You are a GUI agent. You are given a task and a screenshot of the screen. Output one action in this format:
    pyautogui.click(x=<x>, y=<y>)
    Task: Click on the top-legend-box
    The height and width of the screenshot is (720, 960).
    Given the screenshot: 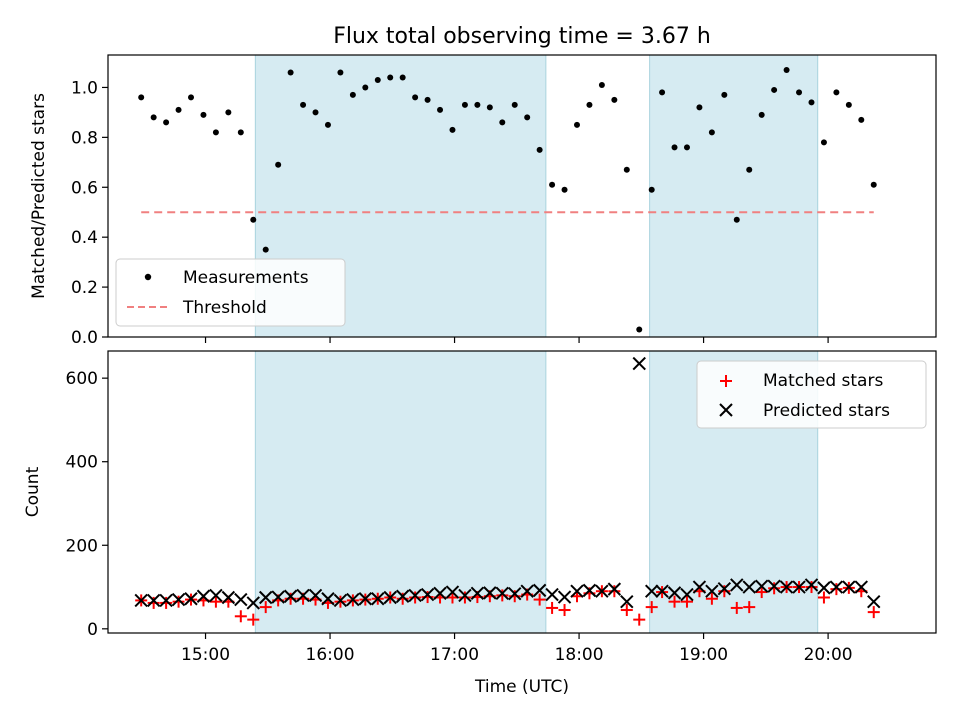 What is the action you would take?
    pyautogui.click(x=230, y=292)
    